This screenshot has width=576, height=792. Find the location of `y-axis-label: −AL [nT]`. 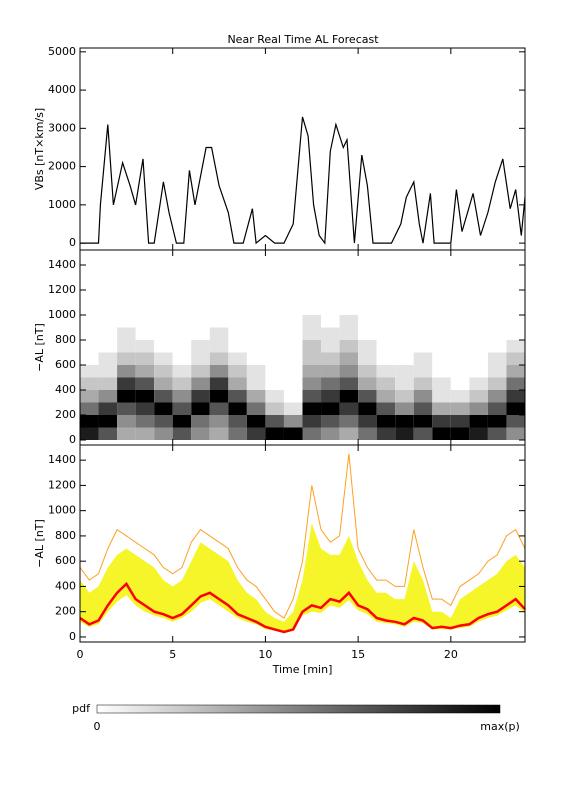

y-axis-label: −AL [nT] is located at coordinates (39, 543).